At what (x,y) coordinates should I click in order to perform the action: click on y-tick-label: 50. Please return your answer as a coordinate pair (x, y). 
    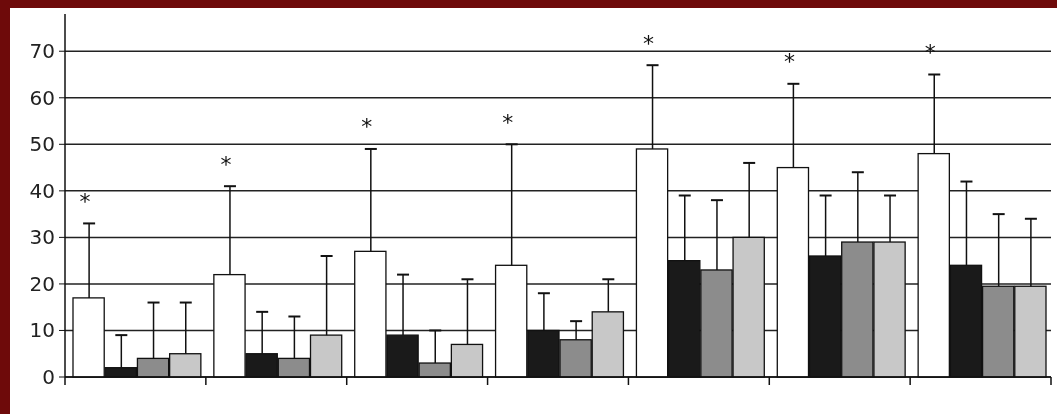
    Looking at the image, I should click on (42, 144).